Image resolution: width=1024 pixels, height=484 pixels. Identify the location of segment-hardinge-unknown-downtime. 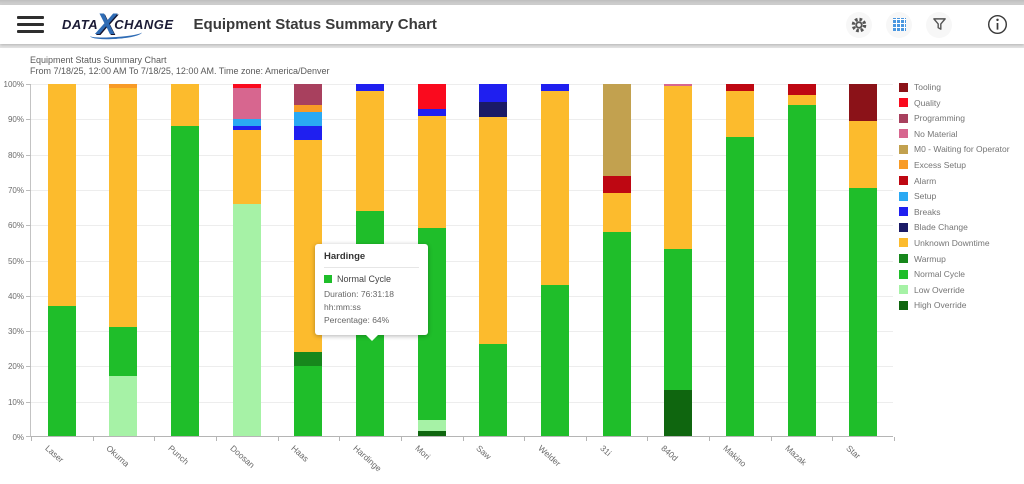
(370, 151).